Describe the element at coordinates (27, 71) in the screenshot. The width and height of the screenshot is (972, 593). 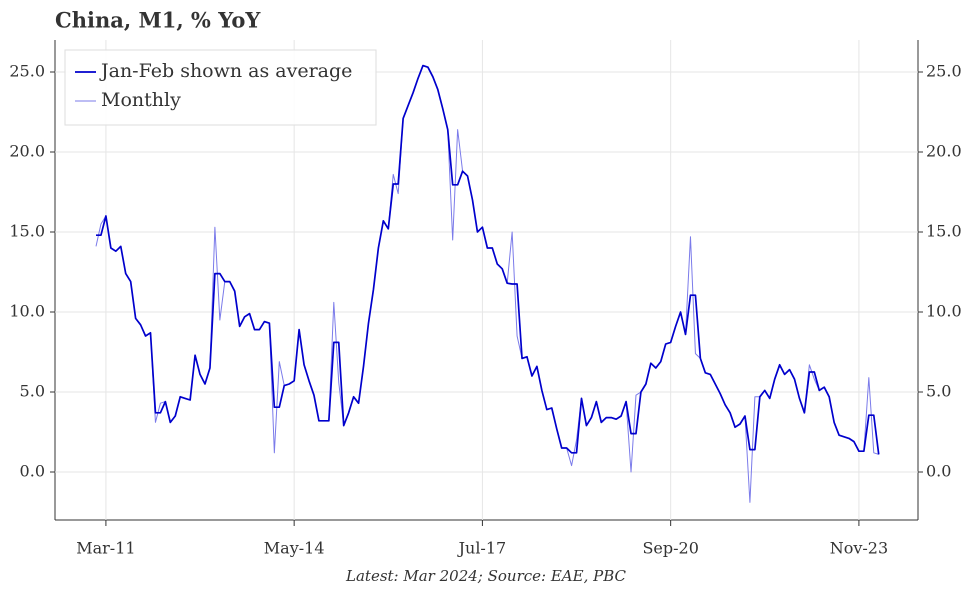
I see `y-tick-label: 25.0` at that location.